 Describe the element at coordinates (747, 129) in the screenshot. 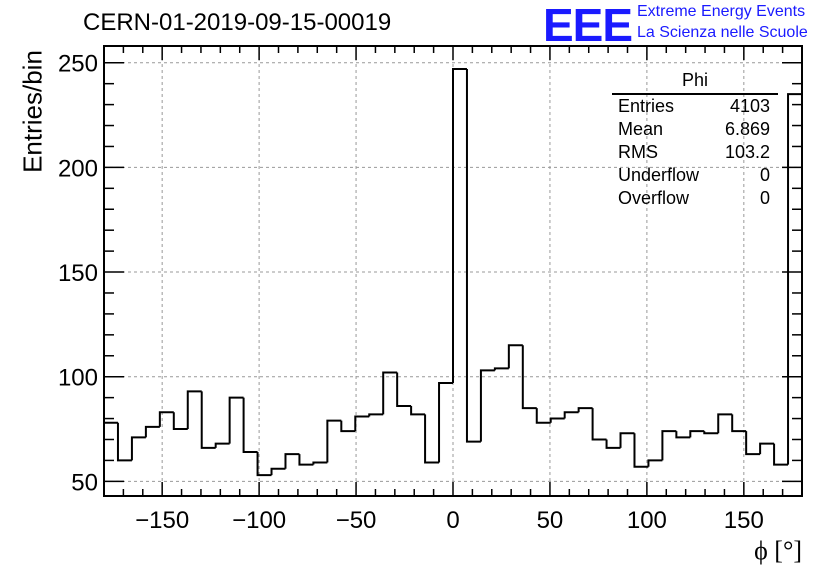

I see `stats-value: 6.869` at that location.